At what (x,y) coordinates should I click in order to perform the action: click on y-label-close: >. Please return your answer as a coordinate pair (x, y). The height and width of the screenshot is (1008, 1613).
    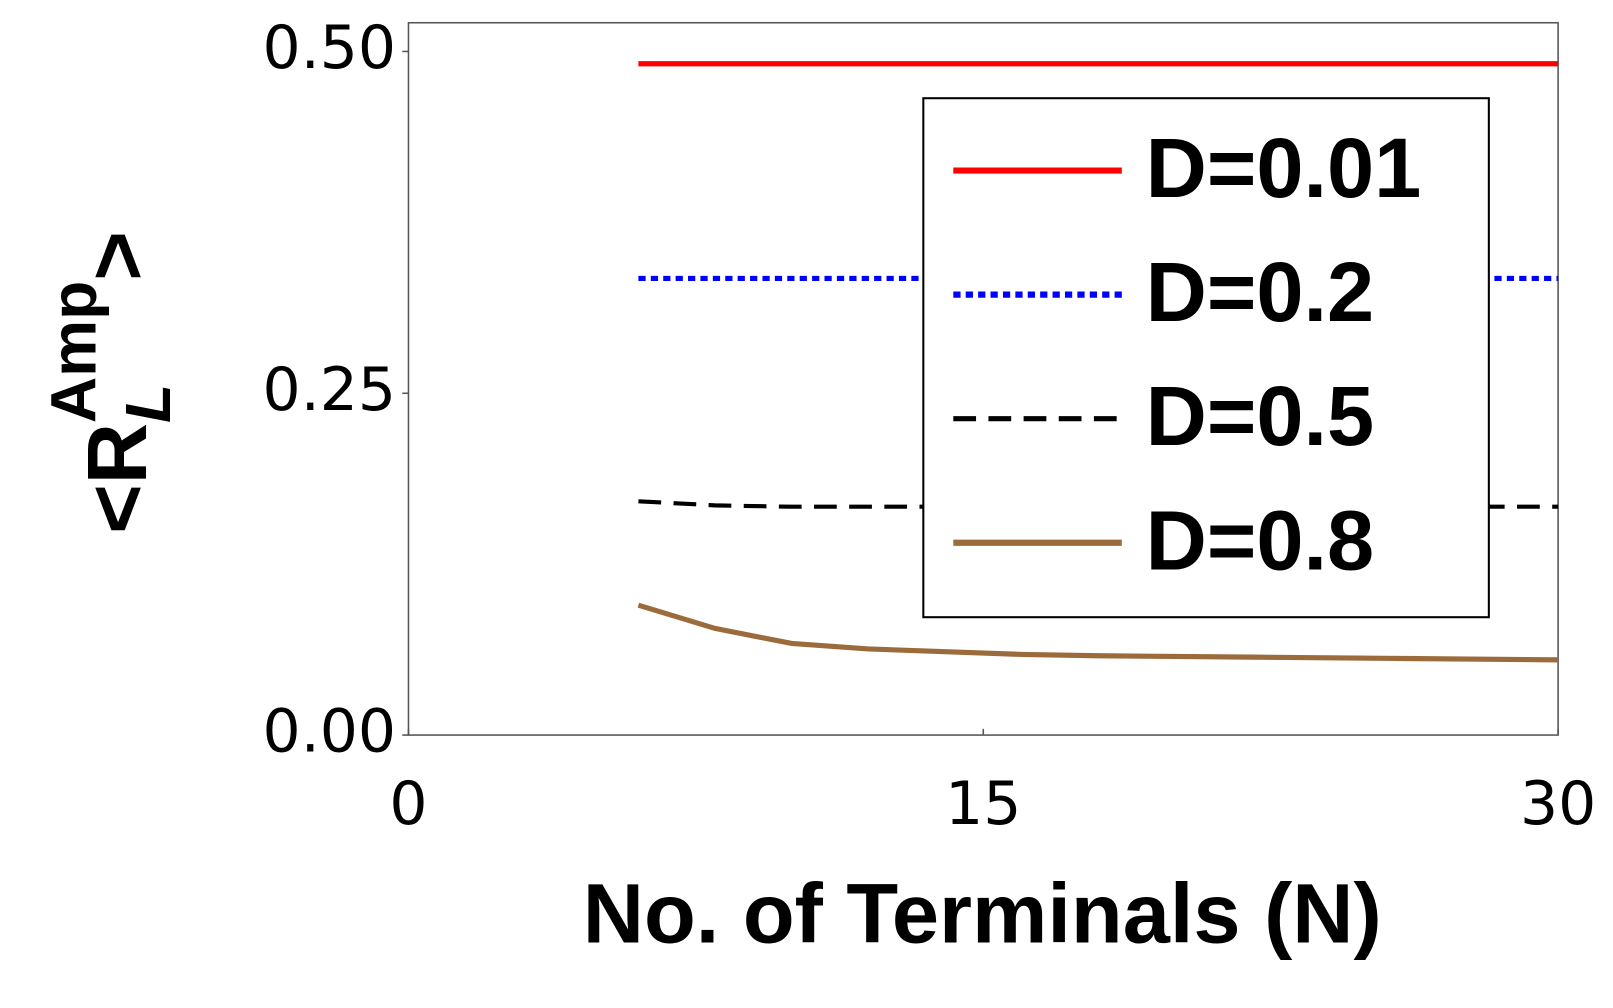
    Looking at the image, I should click on (117, 256).